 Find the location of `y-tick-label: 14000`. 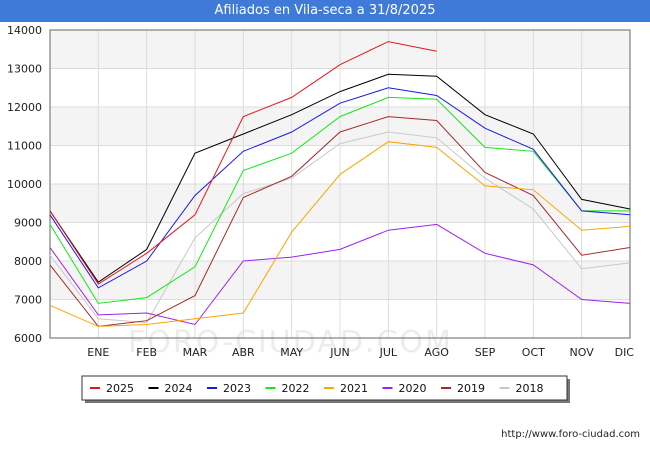

y-tick-label: 14000 is located at coordinates (24, 30).